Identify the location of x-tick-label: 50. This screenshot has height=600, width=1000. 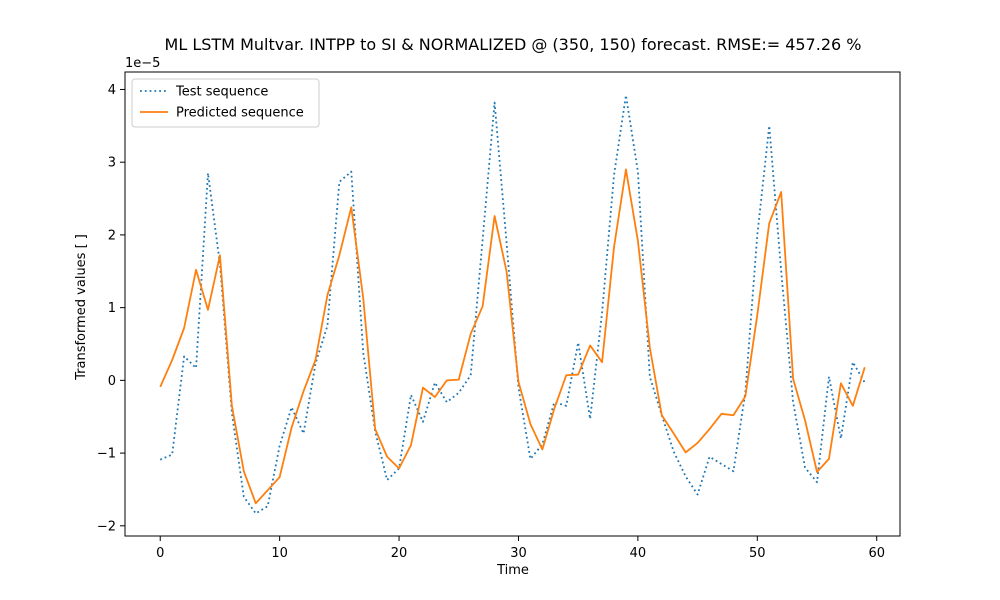
(757, 553).